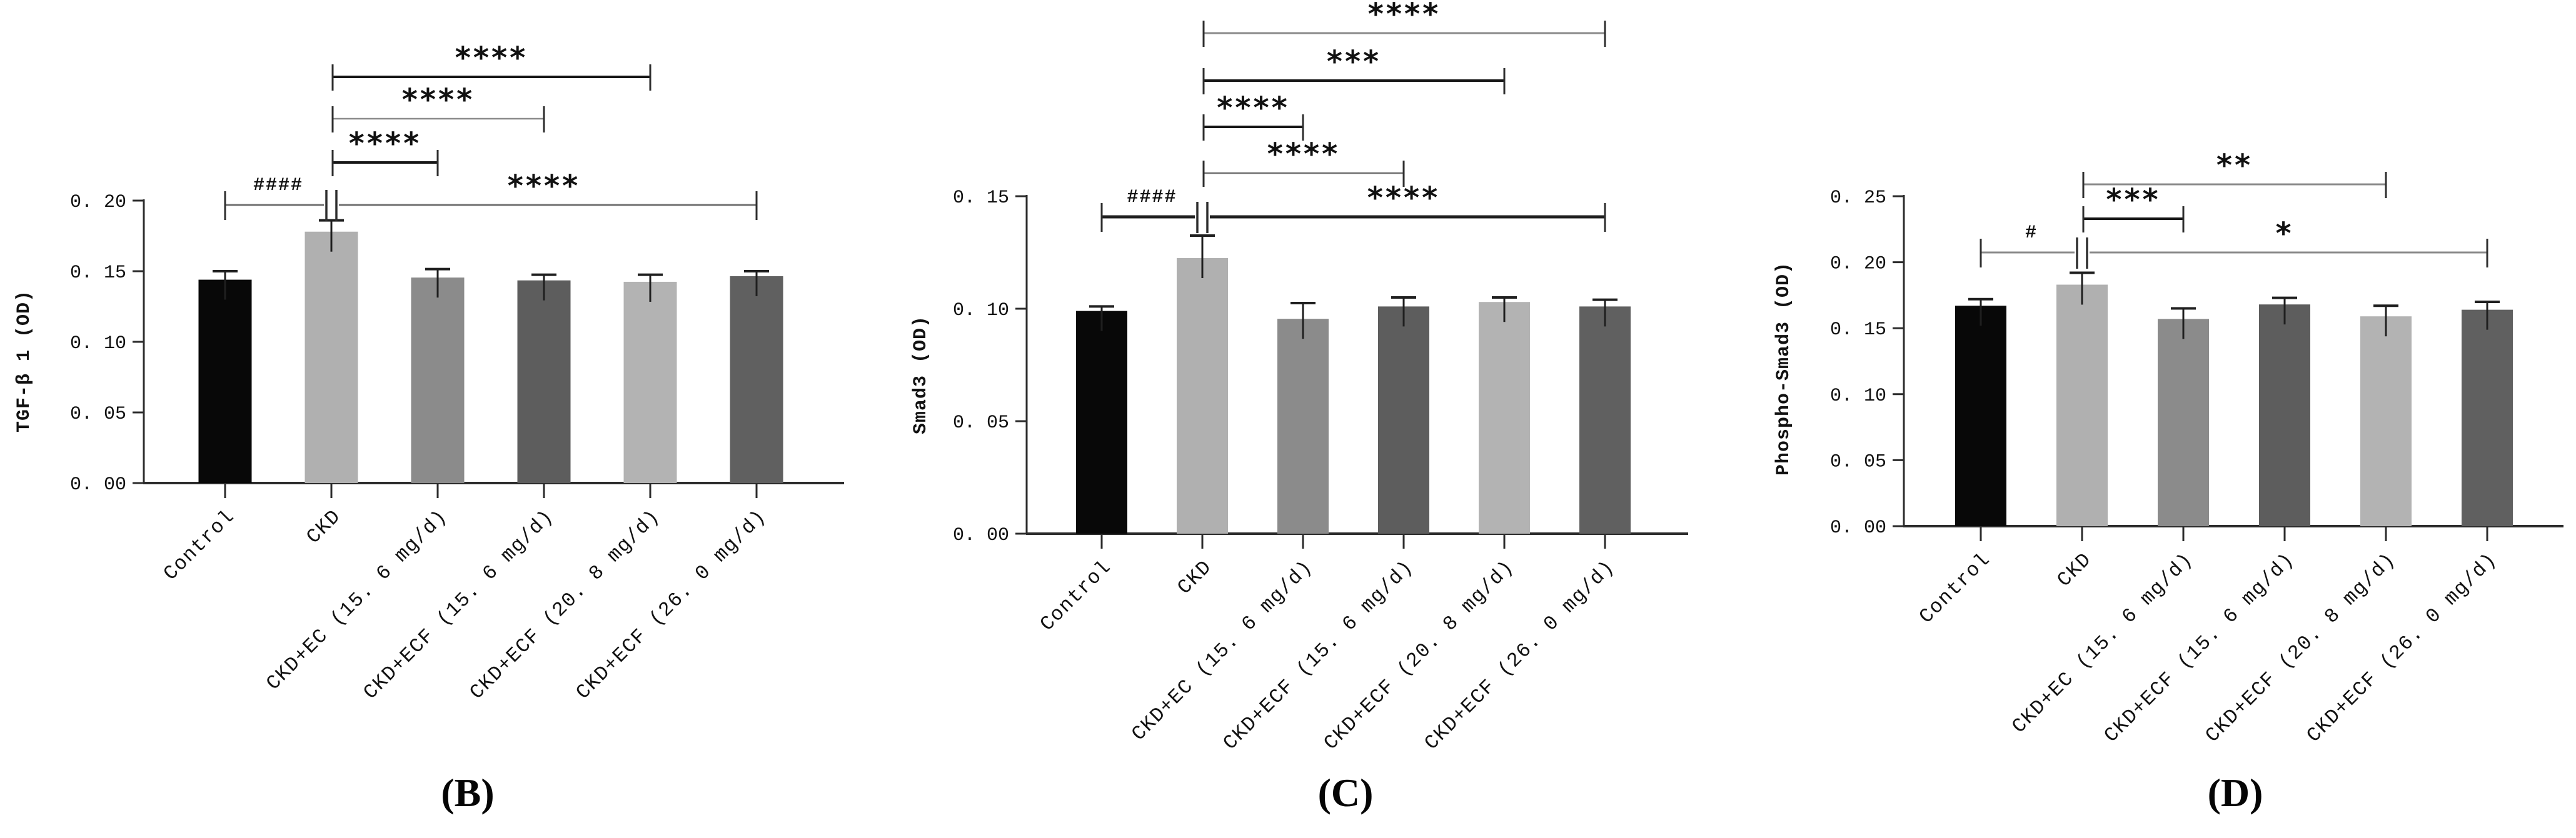 This screenshot has height=838, width=2576. Describe the element at coordinates (1345, 793) in the screenshot. I see `panel-label-C: (C)` at that location.